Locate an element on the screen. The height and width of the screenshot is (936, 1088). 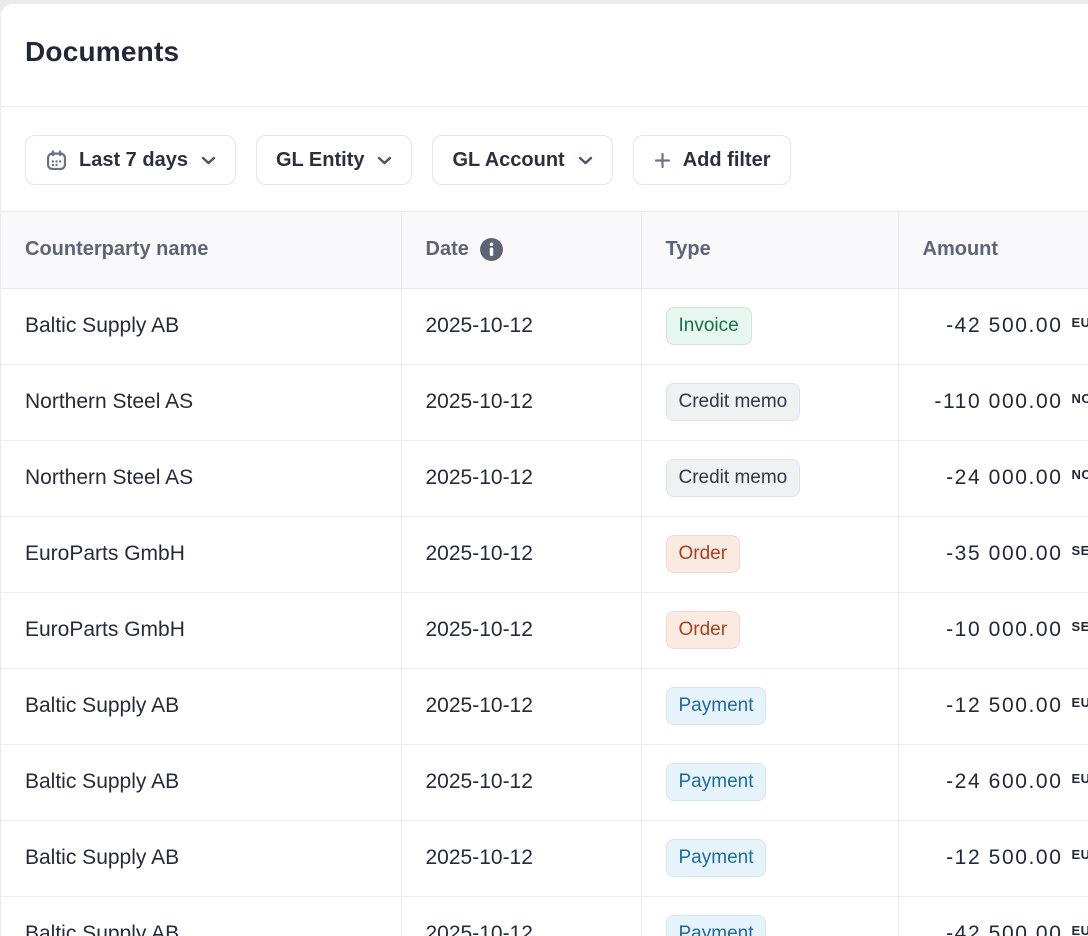
amount-cell: -35 000.00 SEK is located at coordinates (993, 554).